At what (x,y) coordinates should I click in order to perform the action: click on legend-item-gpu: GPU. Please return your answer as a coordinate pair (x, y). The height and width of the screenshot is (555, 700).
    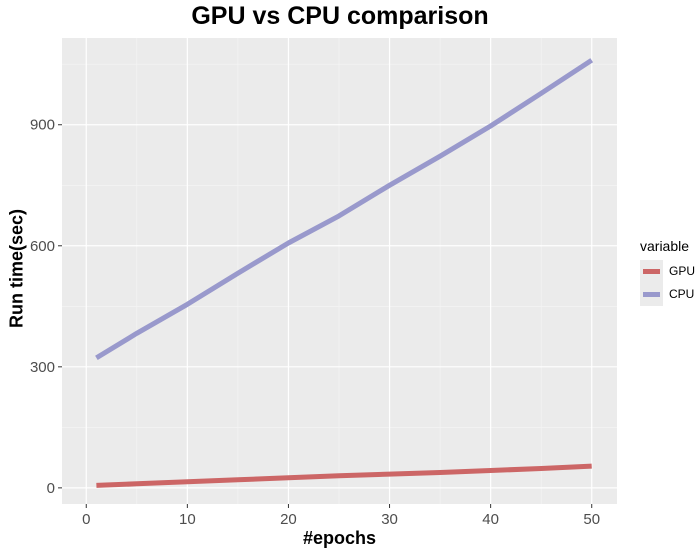
    Looking at the image, I should click on (670, 271).